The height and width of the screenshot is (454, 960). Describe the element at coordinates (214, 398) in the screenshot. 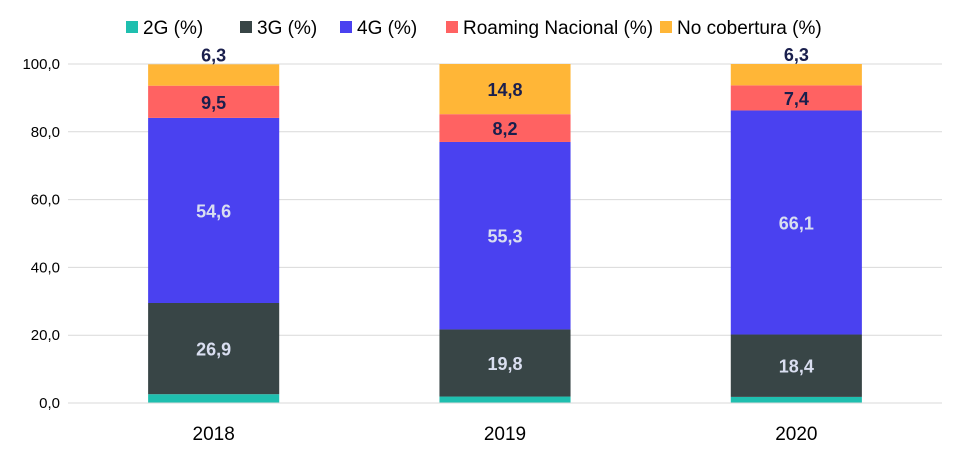

I see `bar-segment-2g-2018` at that location.